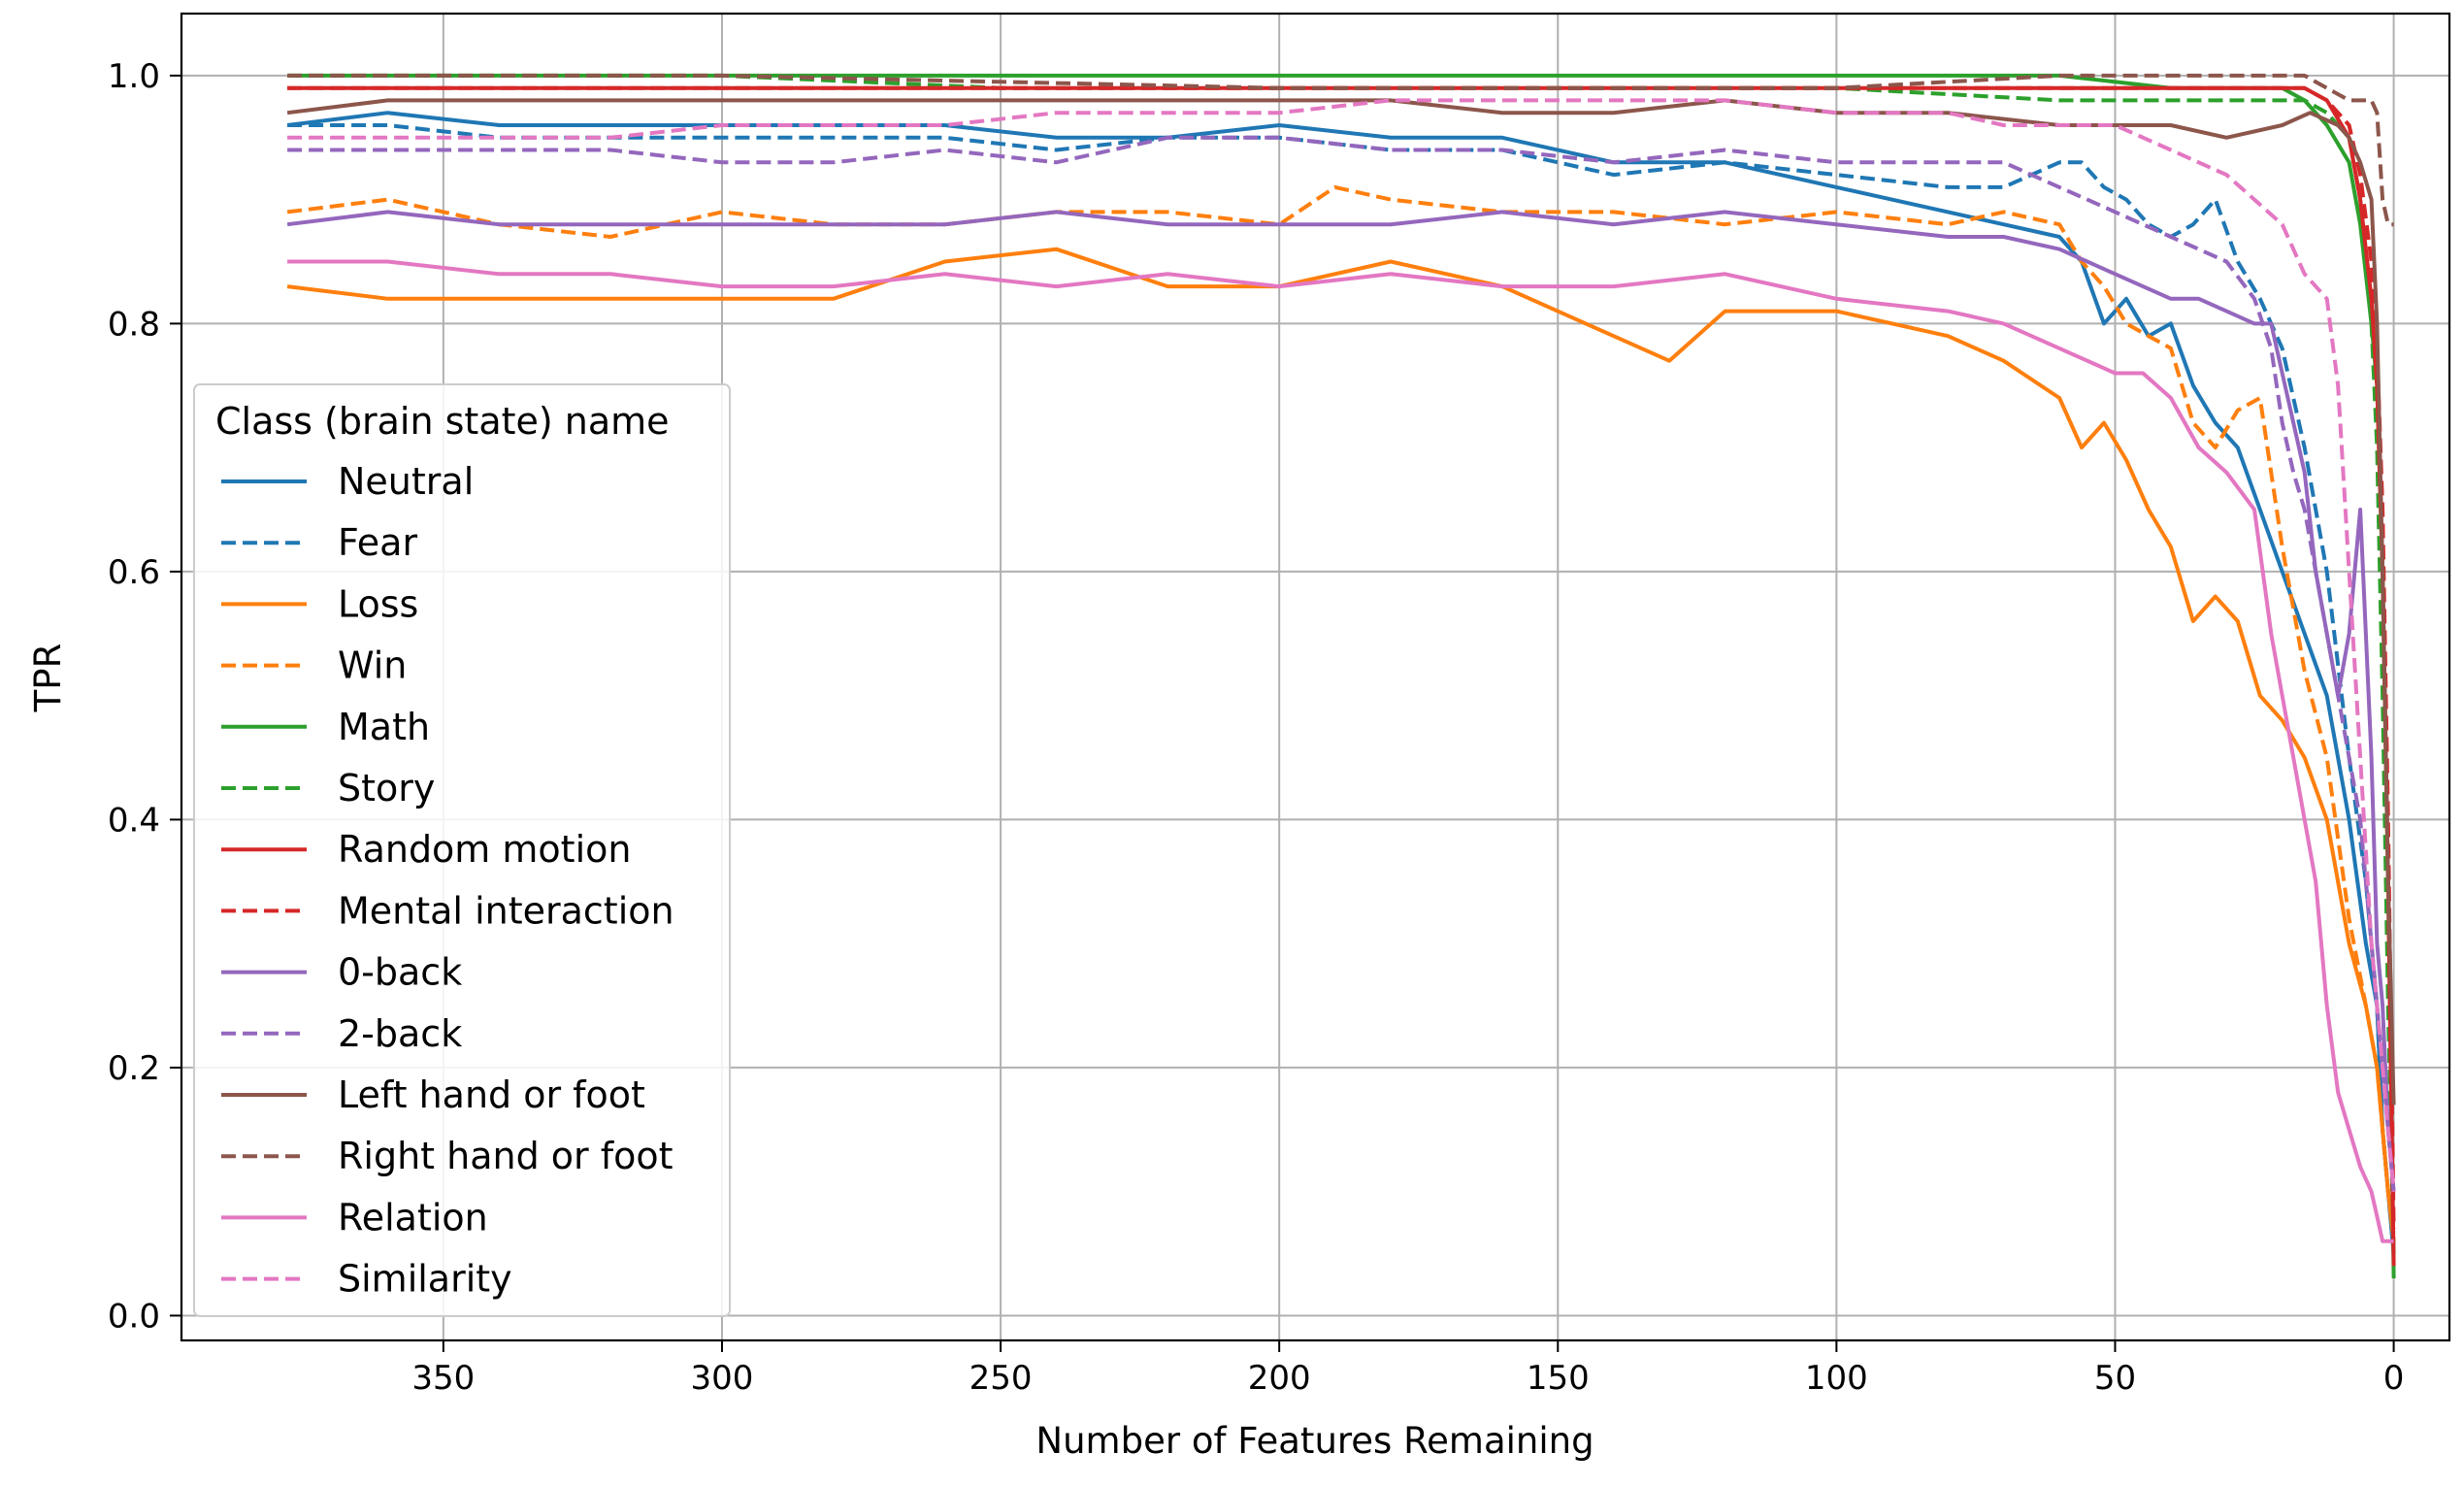 The image size is (2464, 1486). I want to click on x-tick-label: 150, so click(1558, 1379).